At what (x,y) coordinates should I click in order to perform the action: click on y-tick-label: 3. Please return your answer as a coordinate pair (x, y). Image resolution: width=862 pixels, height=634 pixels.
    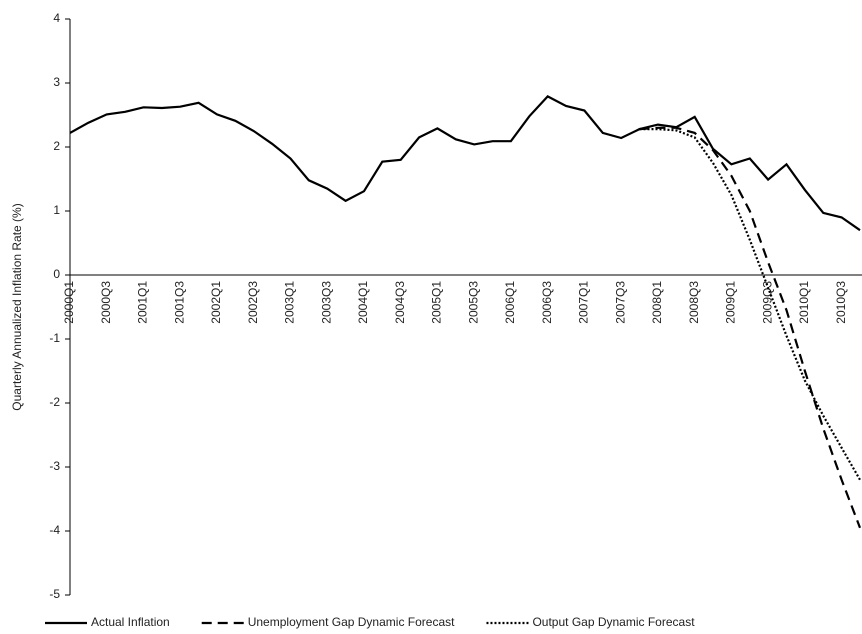
    Looking at the image, I should click on (56, 82).